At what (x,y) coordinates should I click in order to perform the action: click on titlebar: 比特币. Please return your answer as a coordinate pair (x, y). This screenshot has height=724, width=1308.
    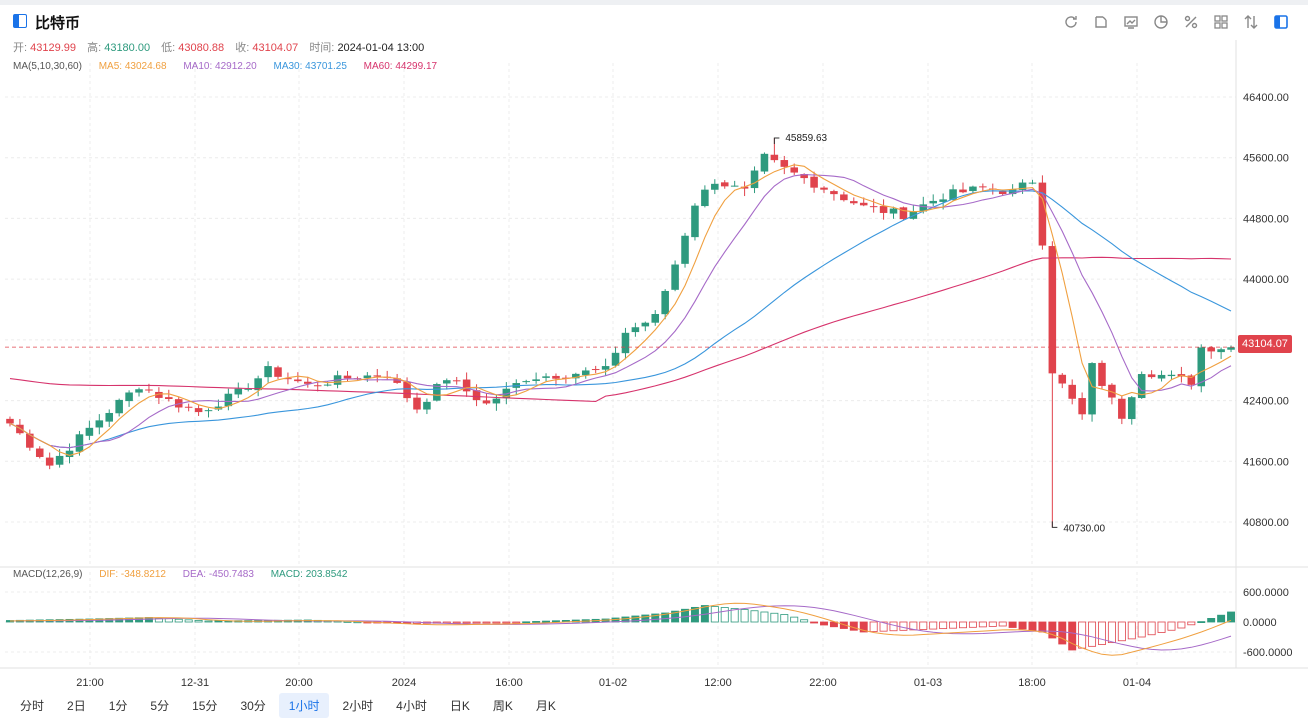
    Looking at the image, I should click on (654, 22).